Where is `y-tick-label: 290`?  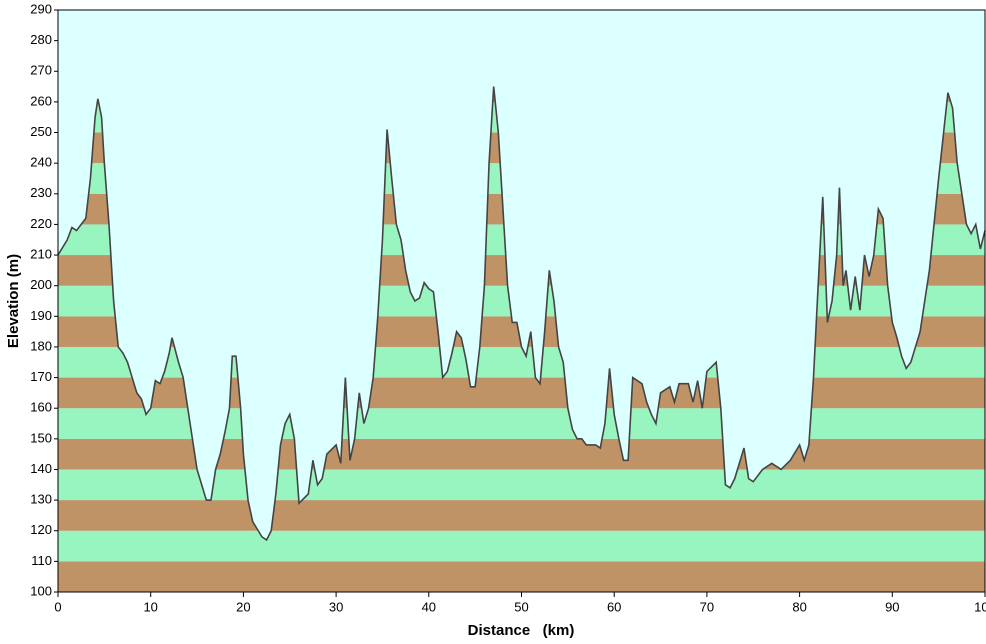
y-tick-label: 290 is located at coordinates (41, 8).